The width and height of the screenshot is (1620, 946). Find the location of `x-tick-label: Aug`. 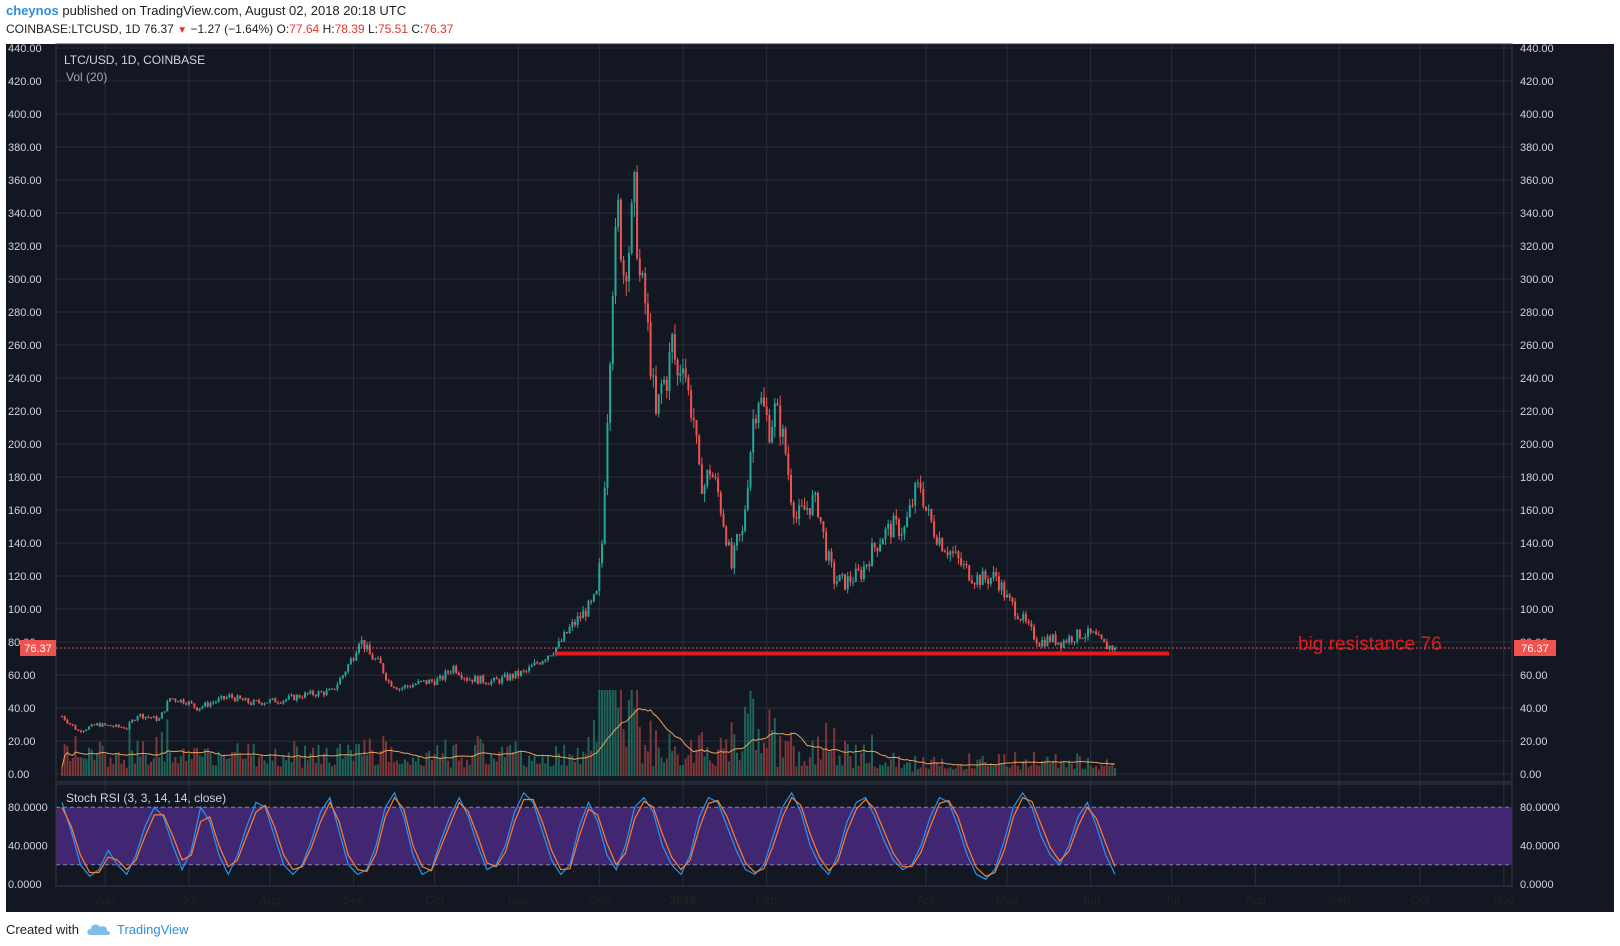

x-tick-label: Aug is located at coordinates (1255, 900).